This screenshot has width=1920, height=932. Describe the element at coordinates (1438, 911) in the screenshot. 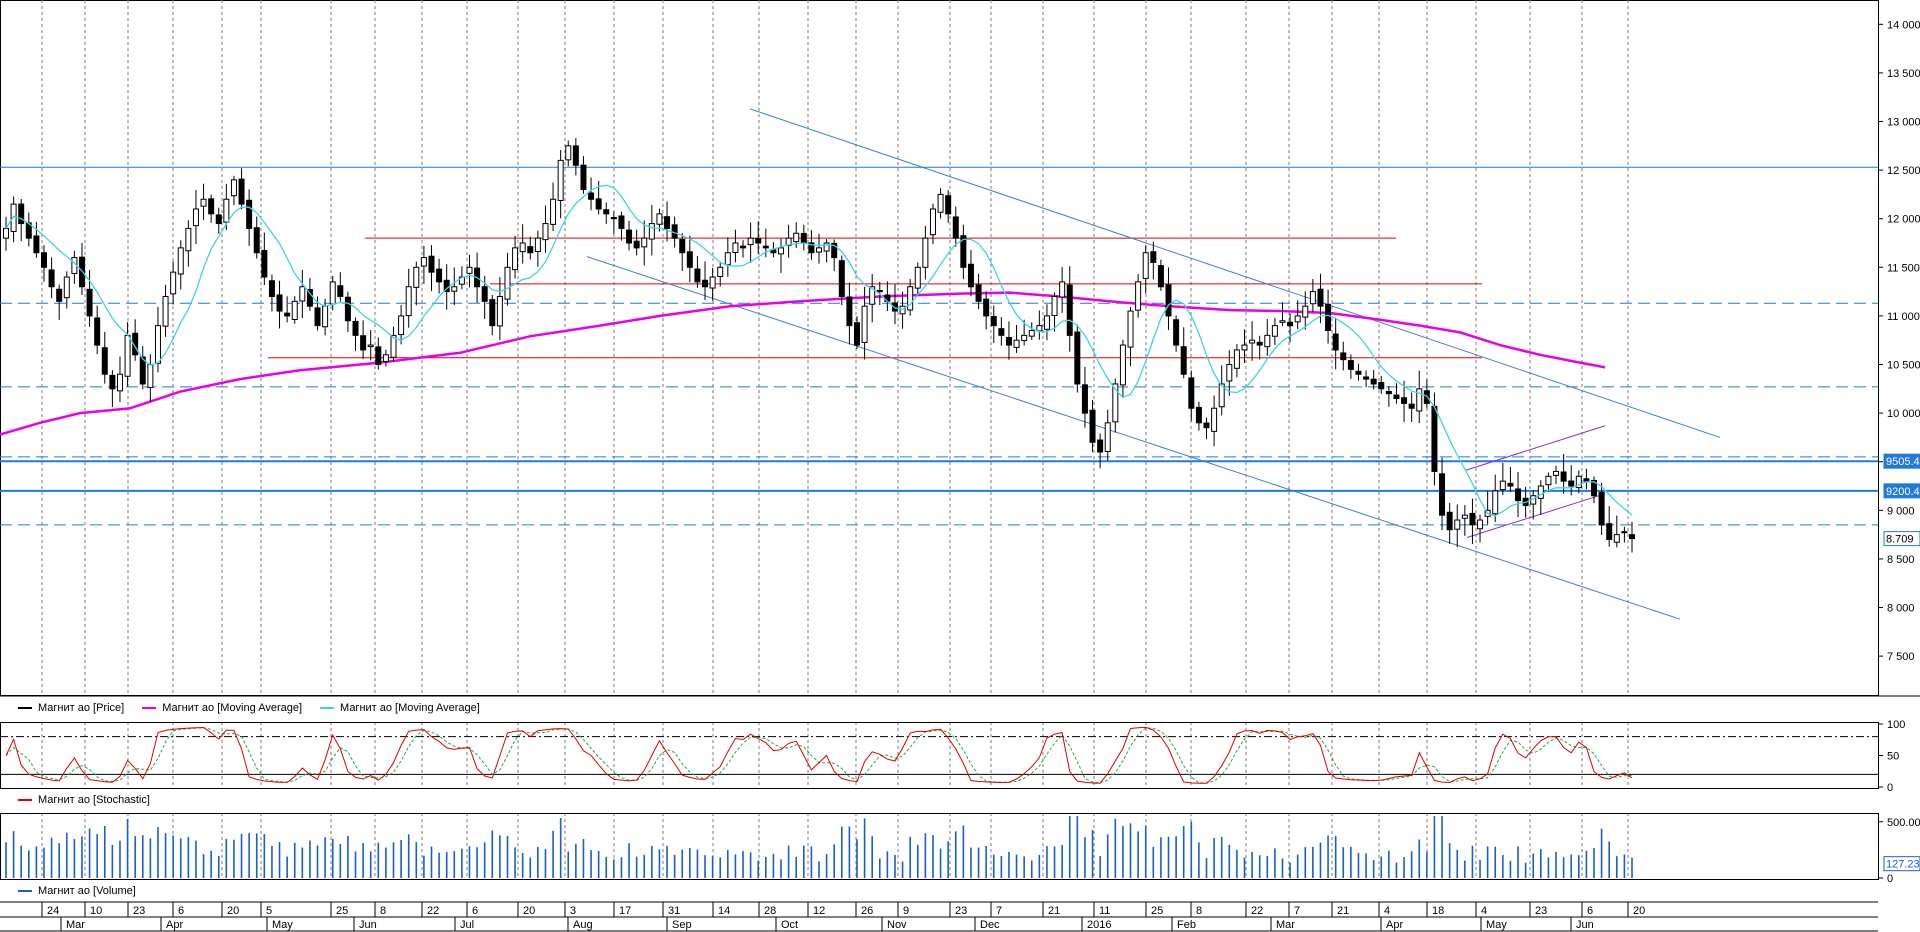

I see `day-label: 18` at that location.